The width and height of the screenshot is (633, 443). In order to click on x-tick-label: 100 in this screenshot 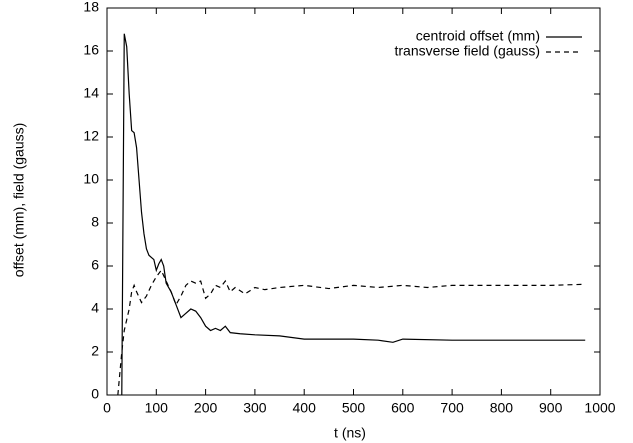, I will do `click(157, 408)`.